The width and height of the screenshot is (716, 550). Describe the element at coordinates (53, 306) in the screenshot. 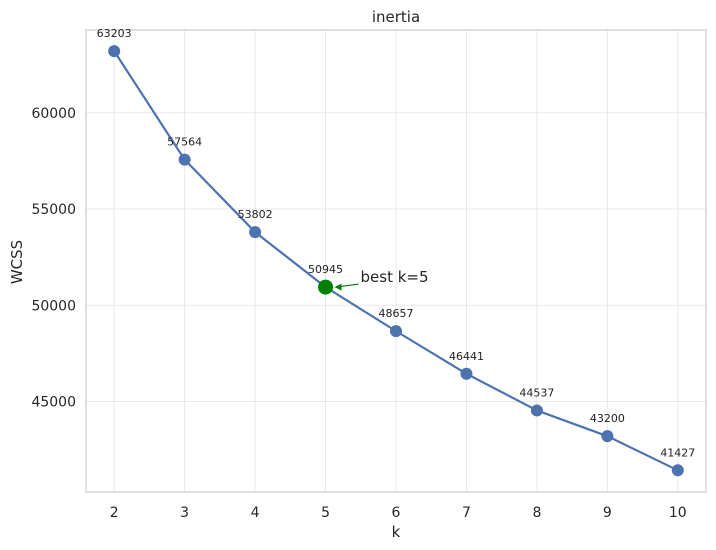

I see `y-tick-label: 50000` at that location.